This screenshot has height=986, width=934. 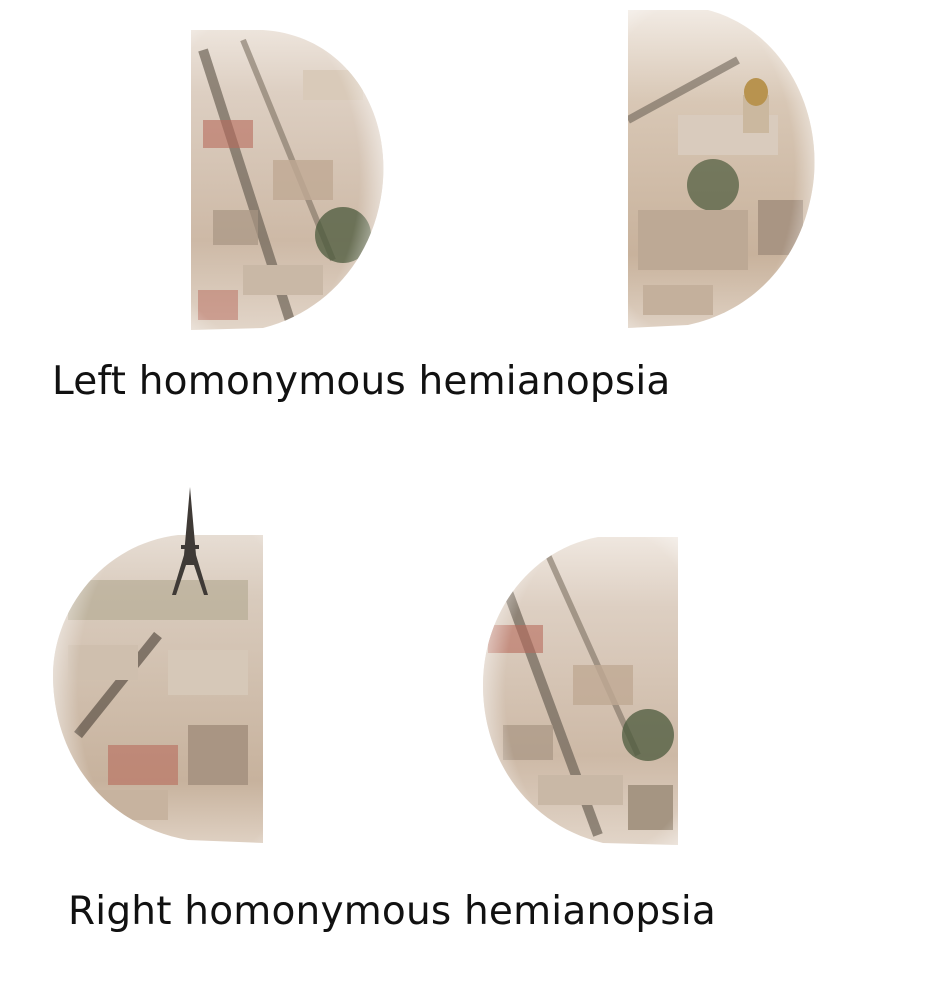 What do you see at coordinates (158, 689) in the screenshot?
I see `city-aerial-image-with-eiffel-tower` at bounding box center [158, 689].